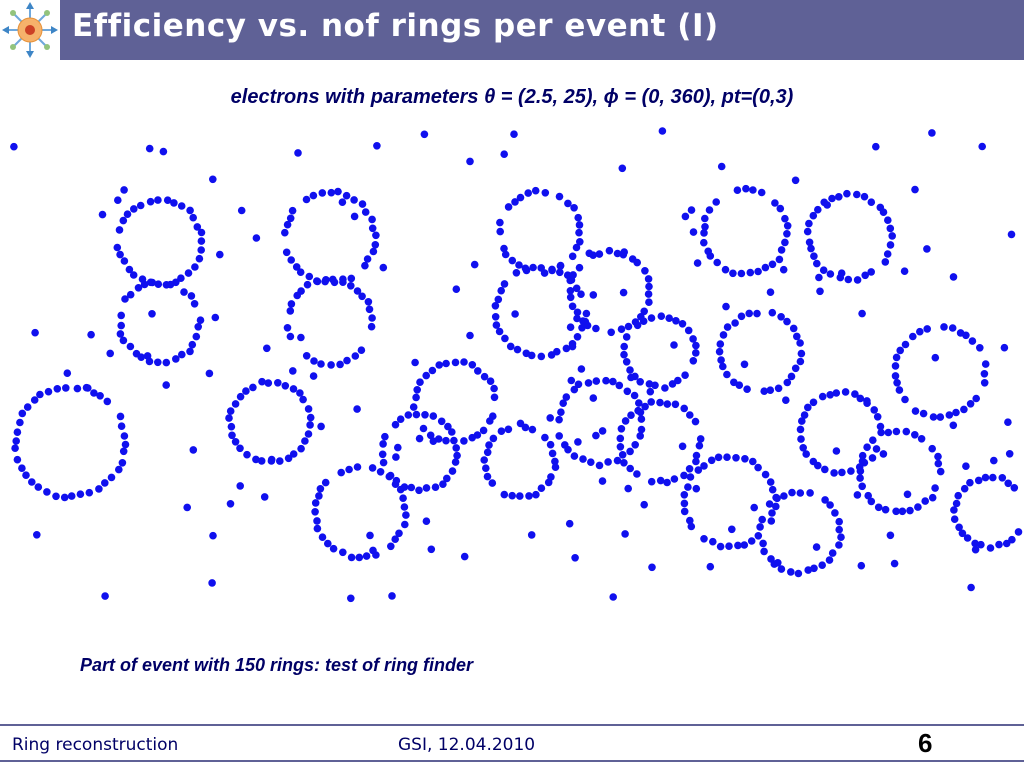  What do you see at coordinates (925, 743) in the screenshot?
I see `page-number: 6` at bounding box center [925, 743].